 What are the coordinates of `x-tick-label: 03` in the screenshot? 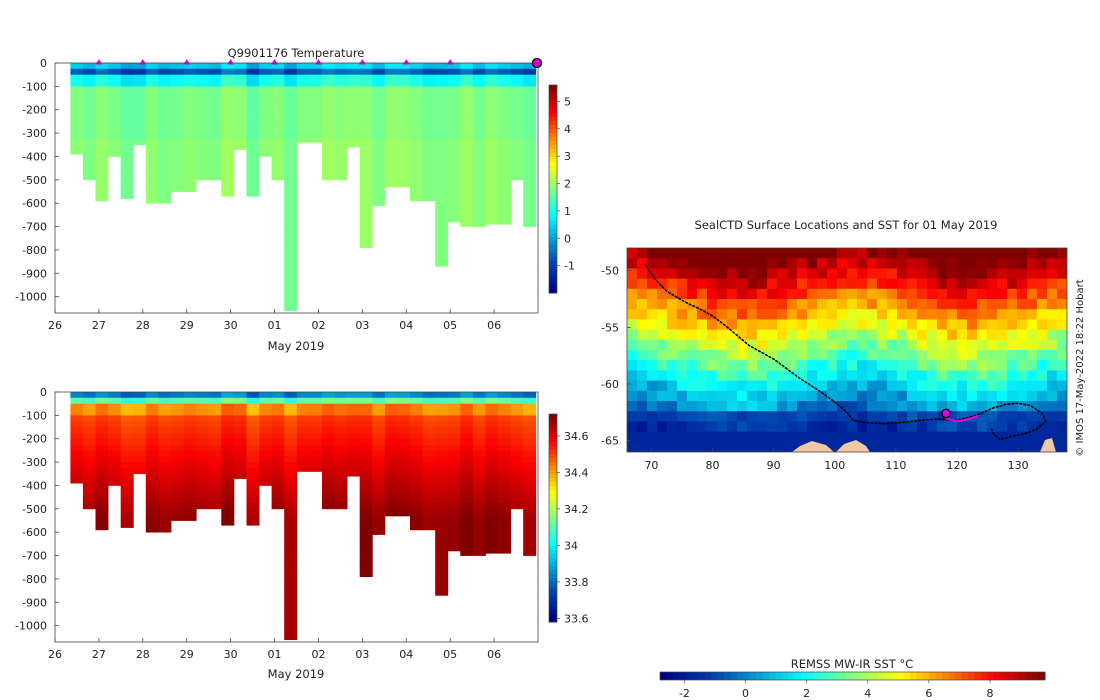 It's located at (362, 325).